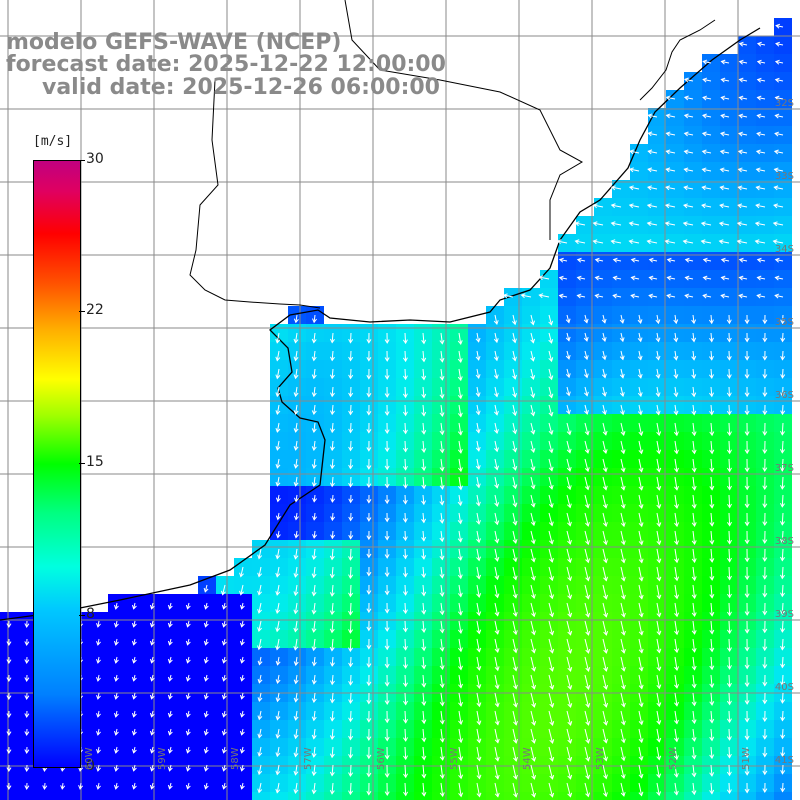  I want to click on latitude-label: 34S, so click(784, 249).